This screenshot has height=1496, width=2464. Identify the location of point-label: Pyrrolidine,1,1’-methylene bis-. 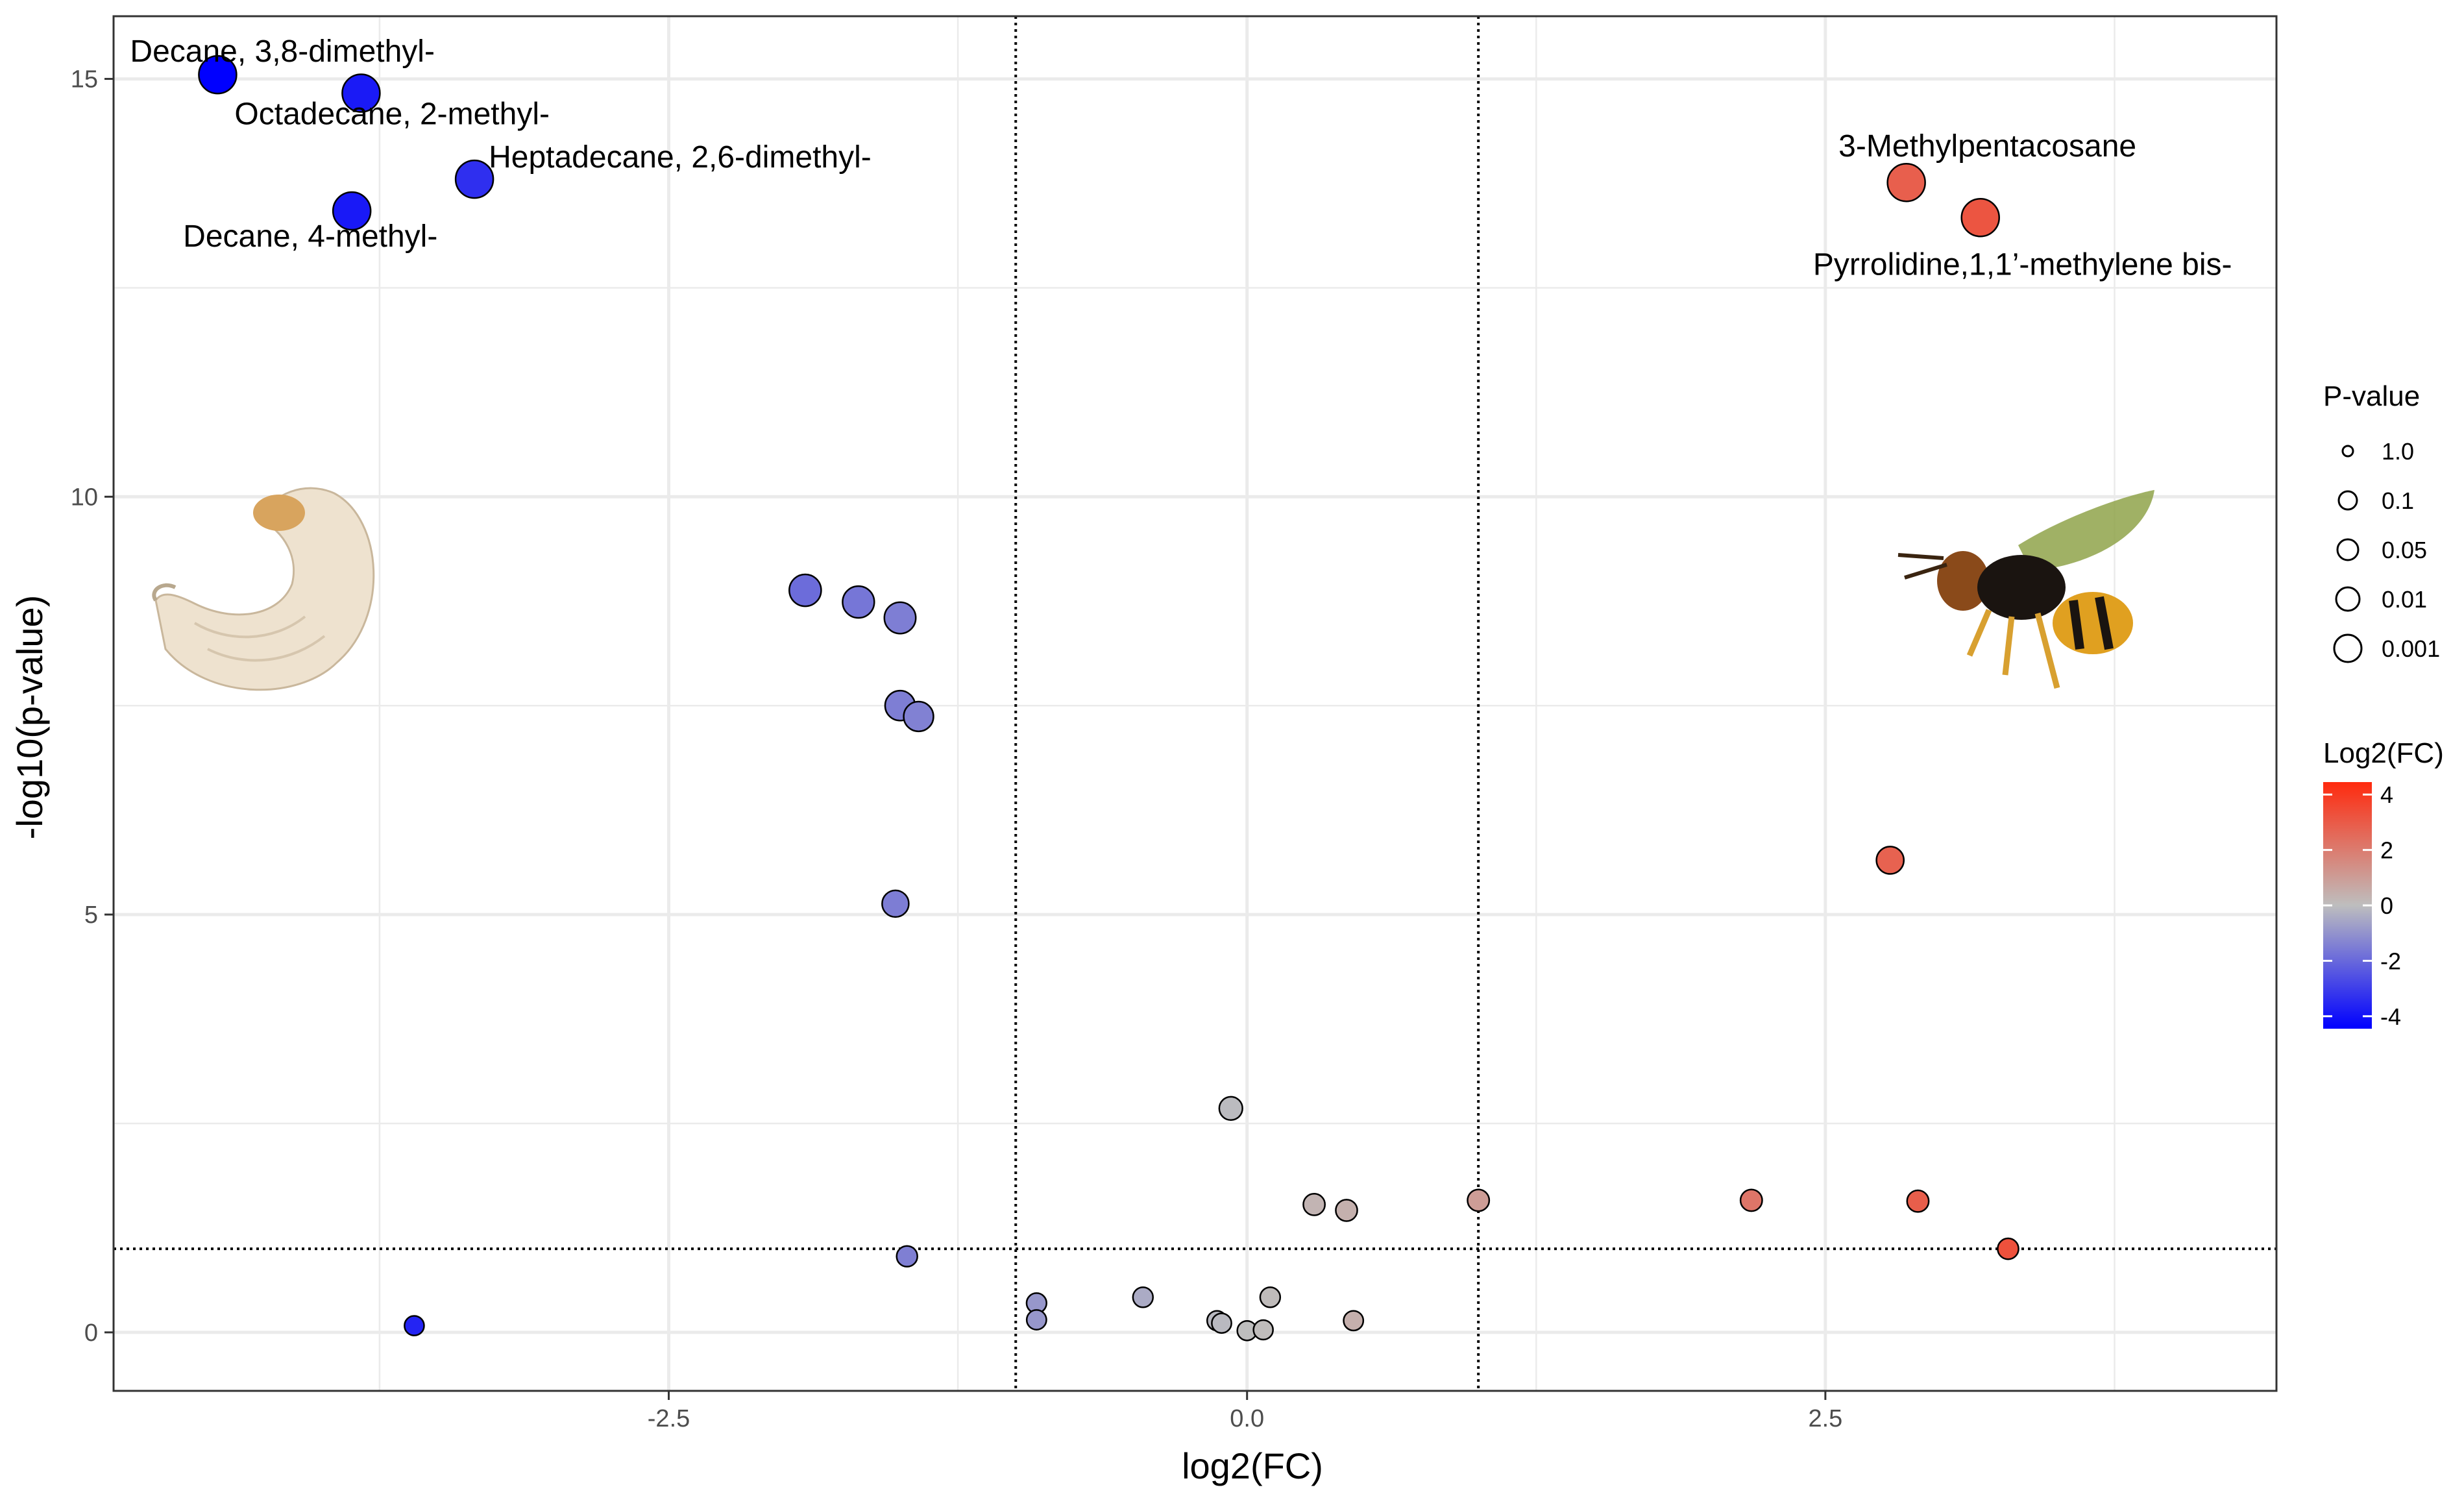
(2022, 264).